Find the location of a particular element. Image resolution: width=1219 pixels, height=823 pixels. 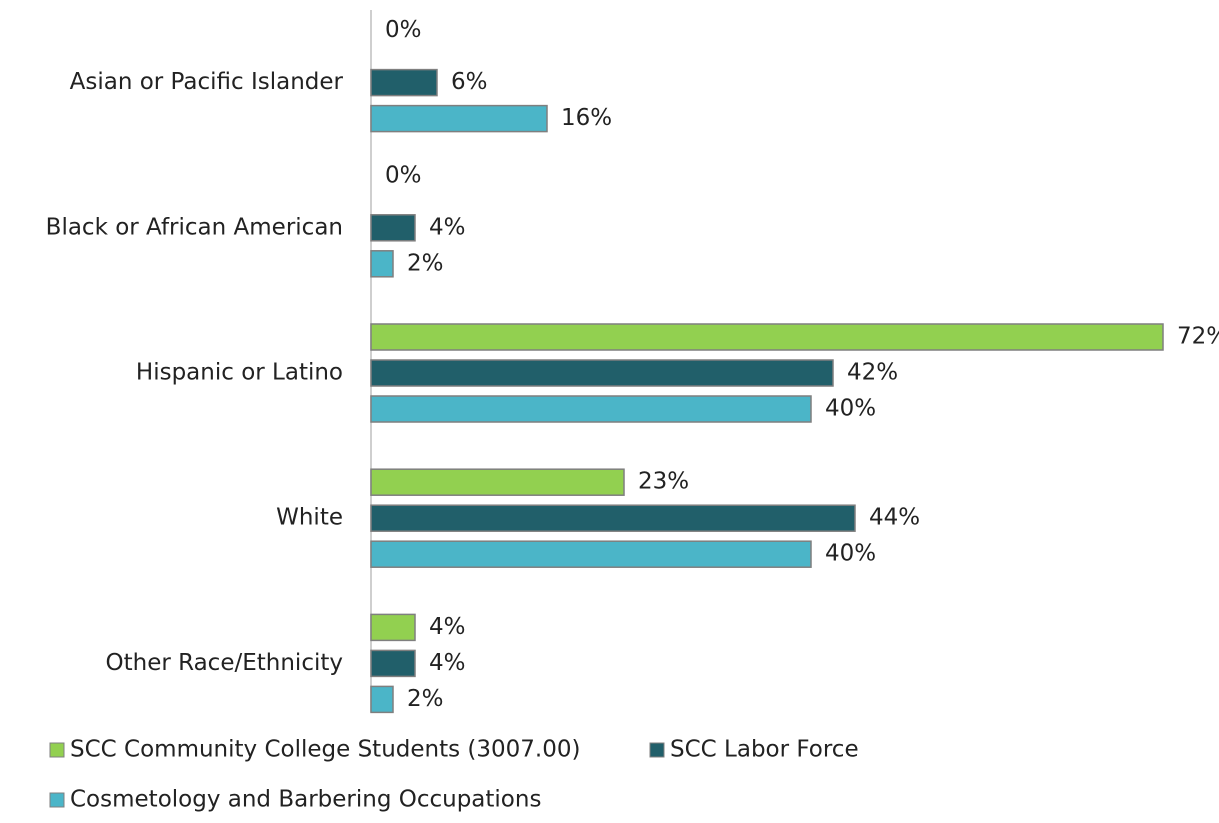

data-label: 23% is located at coordinates (663, 482).